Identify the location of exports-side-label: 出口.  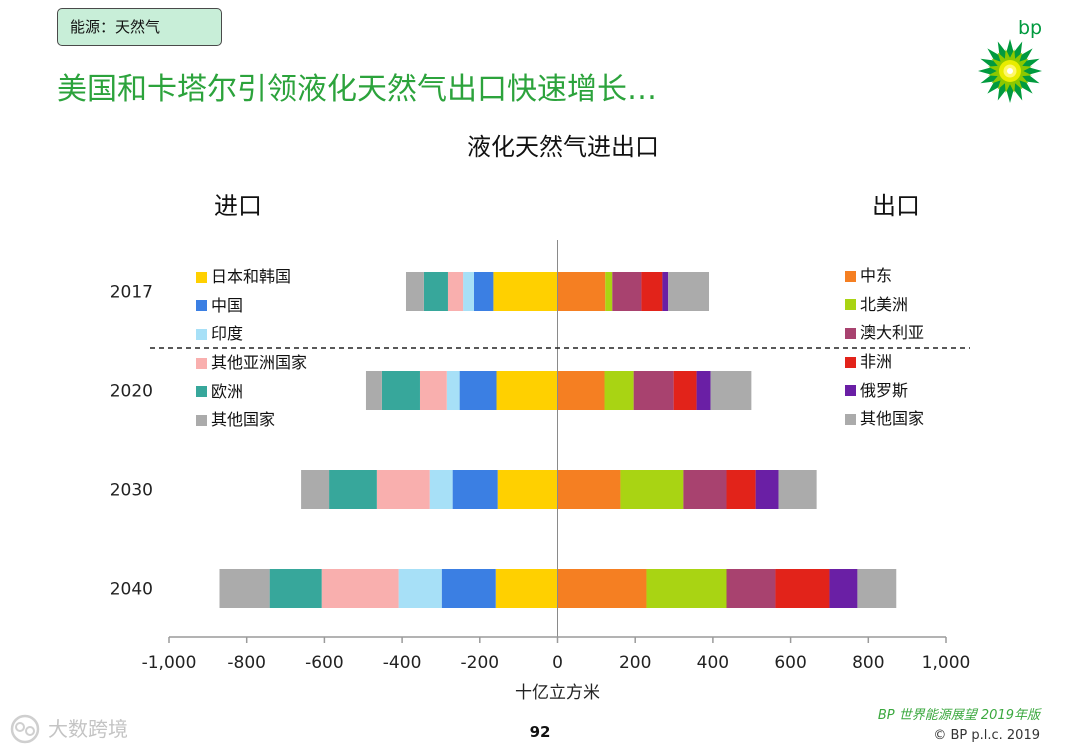
(896, 206).